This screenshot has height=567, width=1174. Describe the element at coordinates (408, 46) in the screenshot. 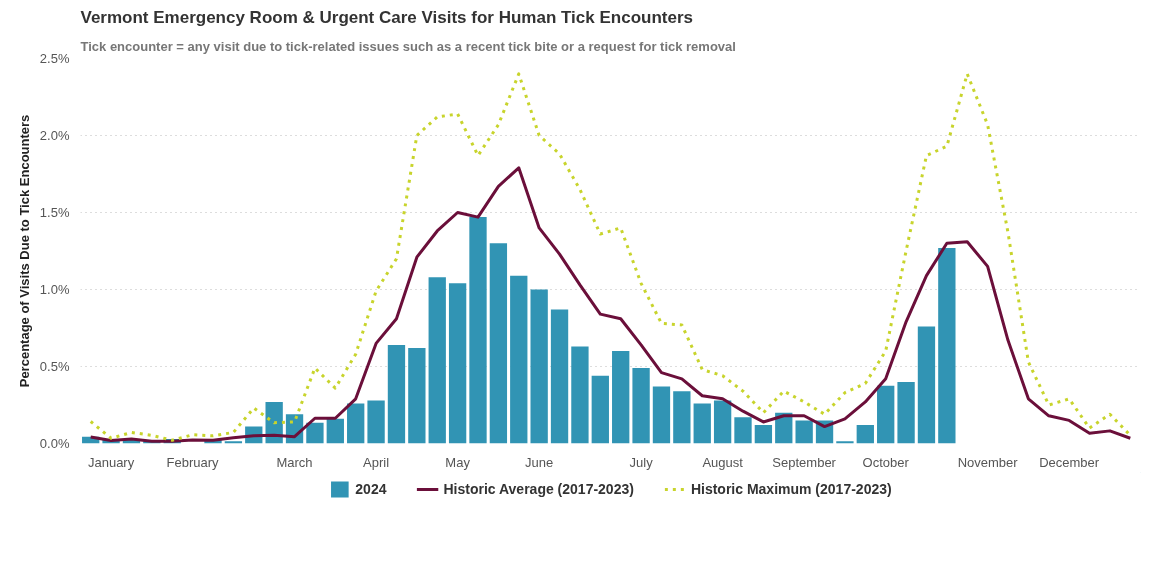

I see `chart-subtitle: Tick encounter = any visit due to tick-related issues such as a recent tick bite or a request for tick removal` at that location.